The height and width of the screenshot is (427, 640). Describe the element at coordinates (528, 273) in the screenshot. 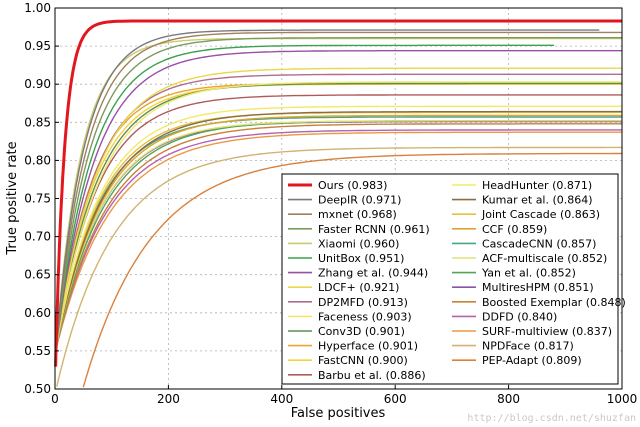

I see `legend-entry-20: Yan et al. (0.852)` at that location.